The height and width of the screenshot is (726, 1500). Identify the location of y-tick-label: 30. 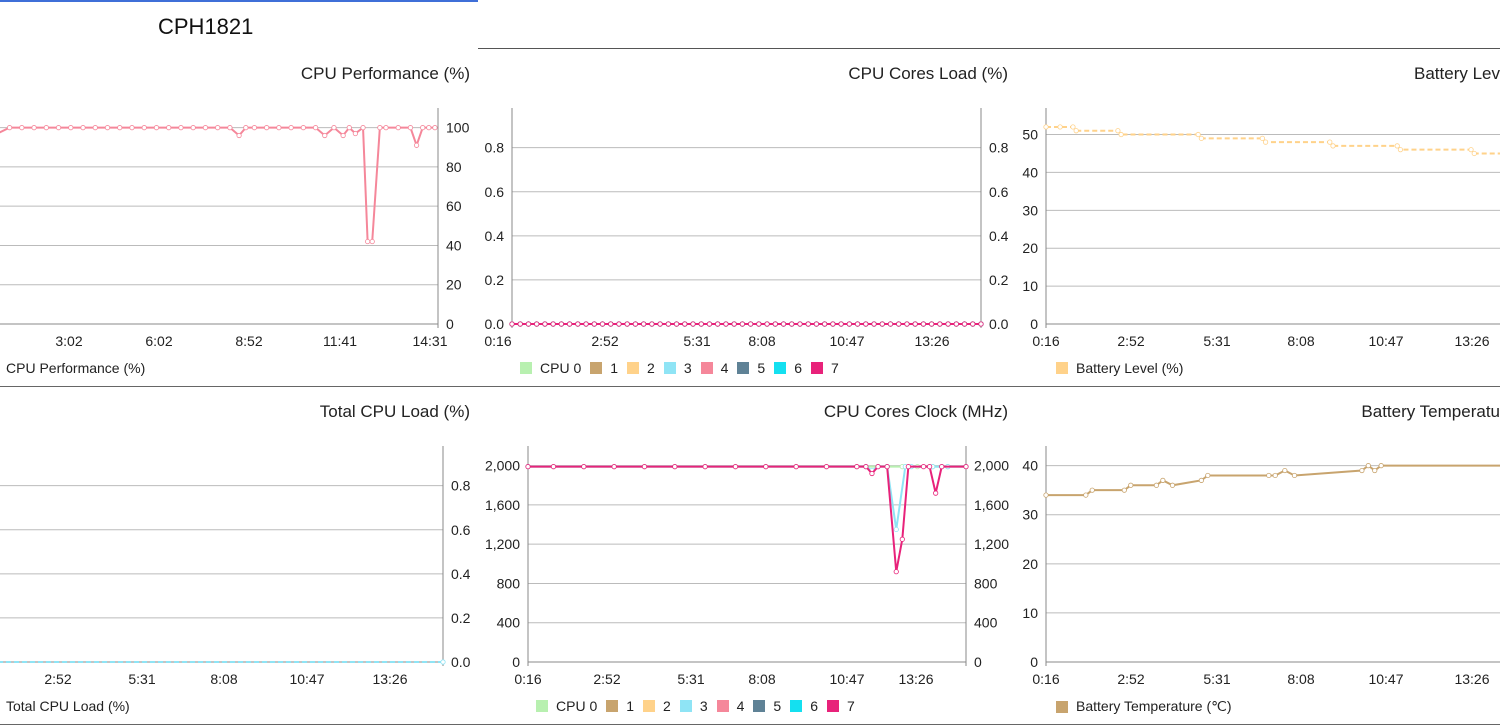
(1030, 210).